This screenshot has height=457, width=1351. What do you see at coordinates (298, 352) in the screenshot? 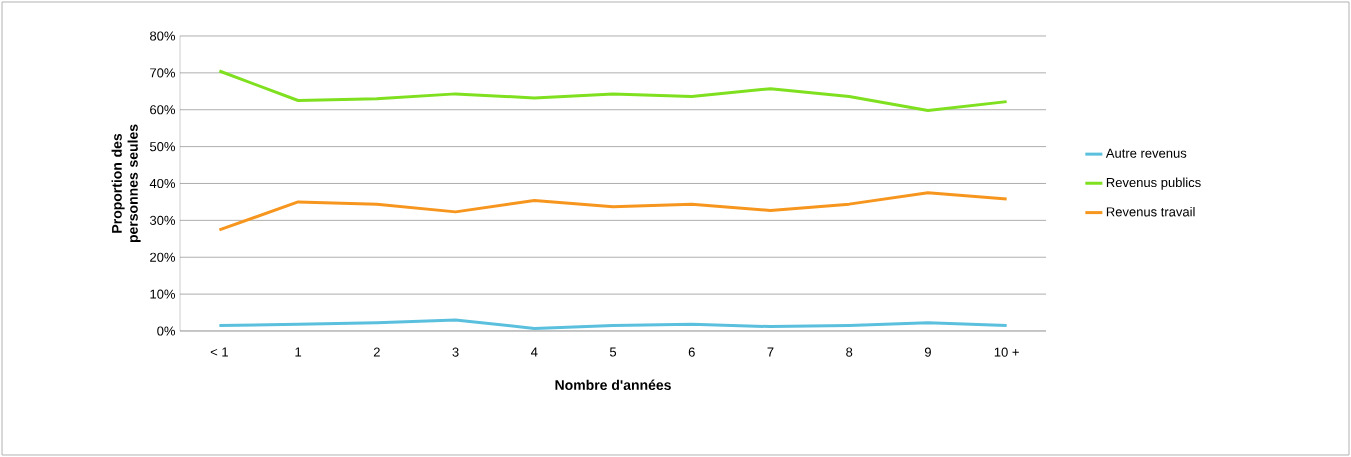
I see `x-tick-label: 1` at bounding box center [298, 352].